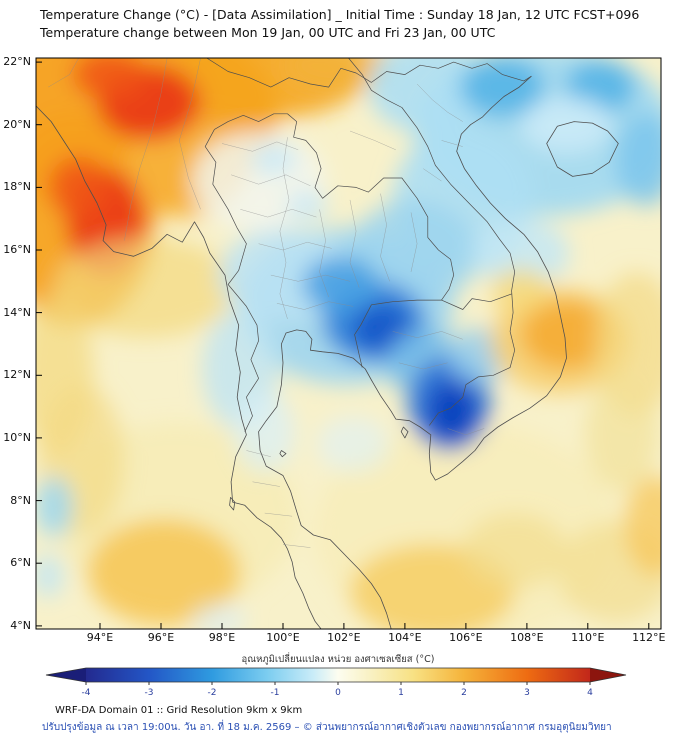 This screenshot has height=756, width=676. What do you see at coordinates (66, 675) in the screenshot?
I see `colorbar-left-arrow` at bounding box center [66, 675].